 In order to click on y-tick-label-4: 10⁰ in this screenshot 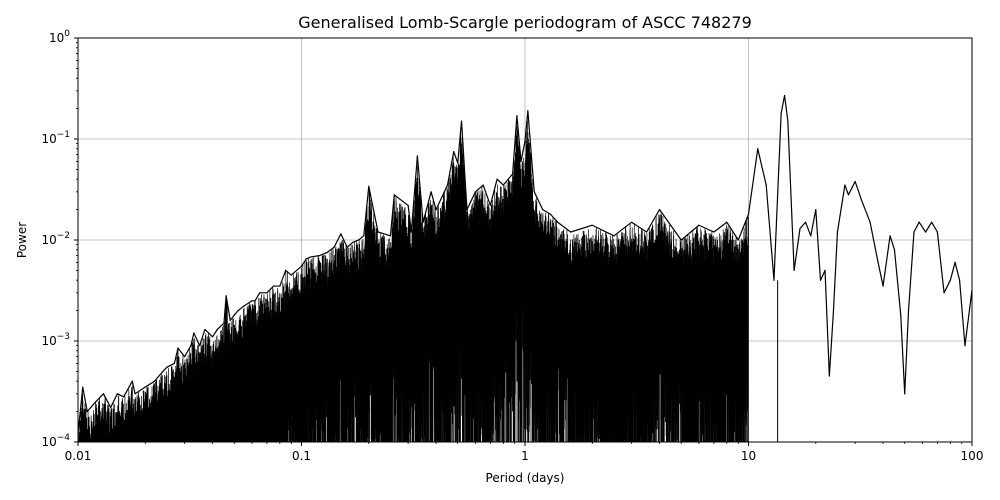, I will do `click(59, 37)`.